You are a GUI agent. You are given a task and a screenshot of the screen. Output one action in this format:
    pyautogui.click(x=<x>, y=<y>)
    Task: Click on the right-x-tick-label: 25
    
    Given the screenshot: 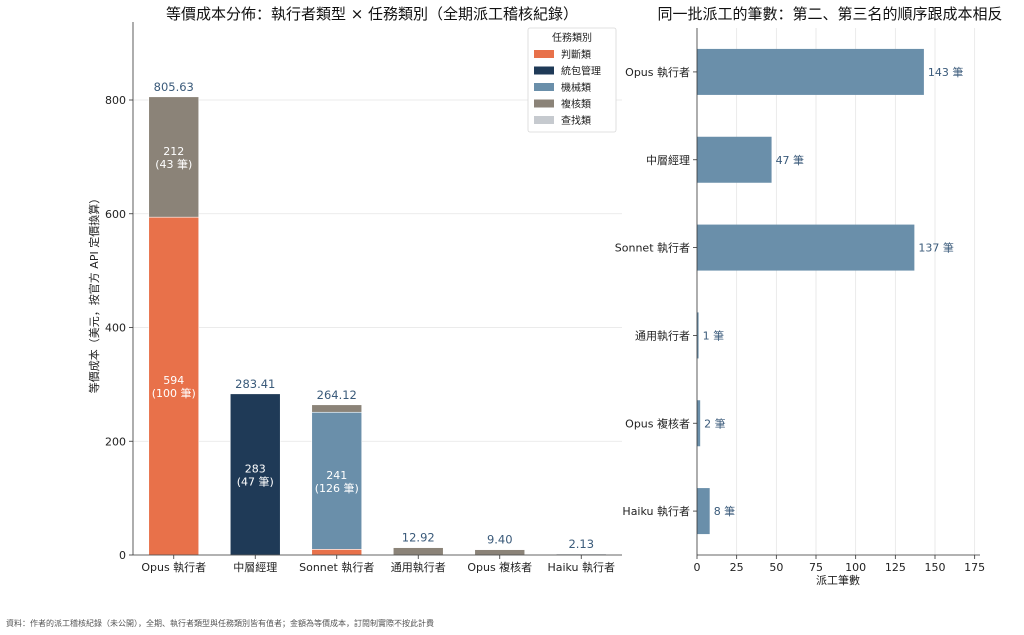 What is the action you would take?
    pyautogui.click(x=737, y=567)
    